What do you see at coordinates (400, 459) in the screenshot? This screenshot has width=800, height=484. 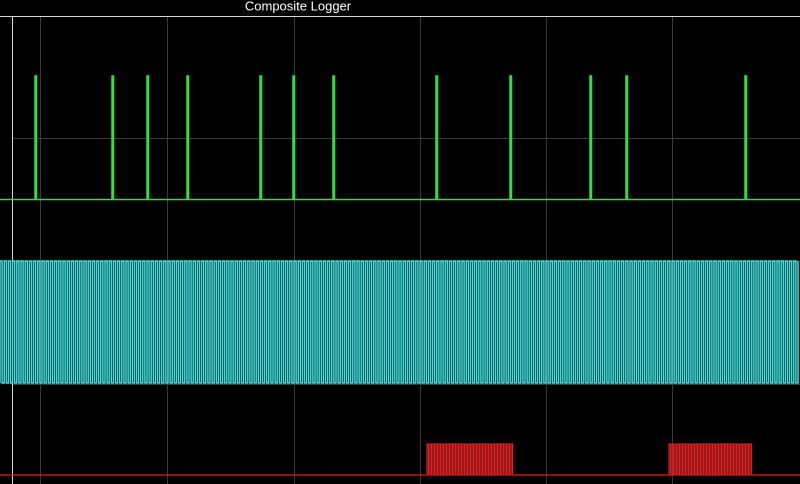 I see `burst-trace` at bounding box center [400, 459].